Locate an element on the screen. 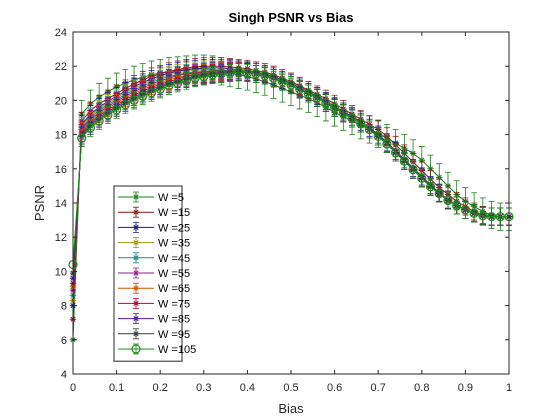 Image resolution: width=560 pixels, height=420 pixels. chart-title: Singh PSNR vs Bias is located at coordinates (291, 17).